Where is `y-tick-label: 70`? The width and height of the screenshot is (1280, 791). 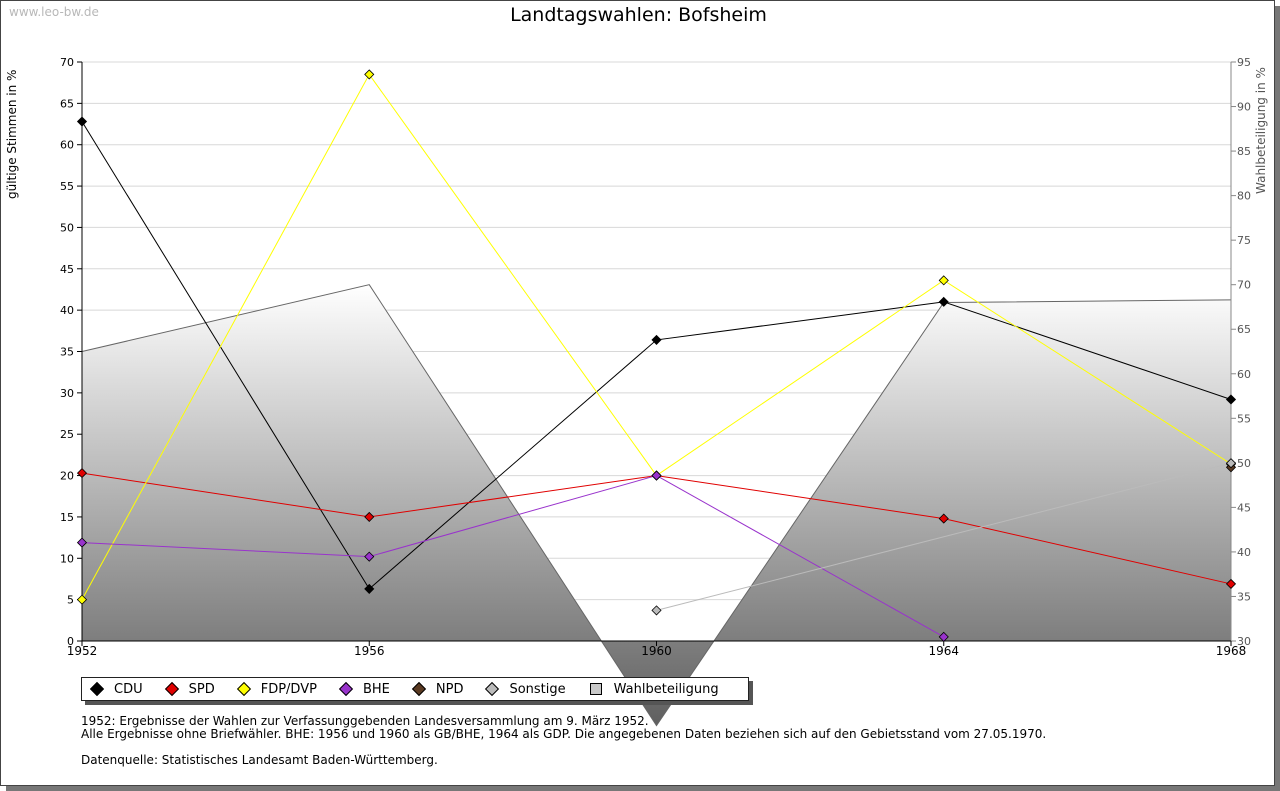
y-tick-label: 70 is located at coordinates (67, 62).